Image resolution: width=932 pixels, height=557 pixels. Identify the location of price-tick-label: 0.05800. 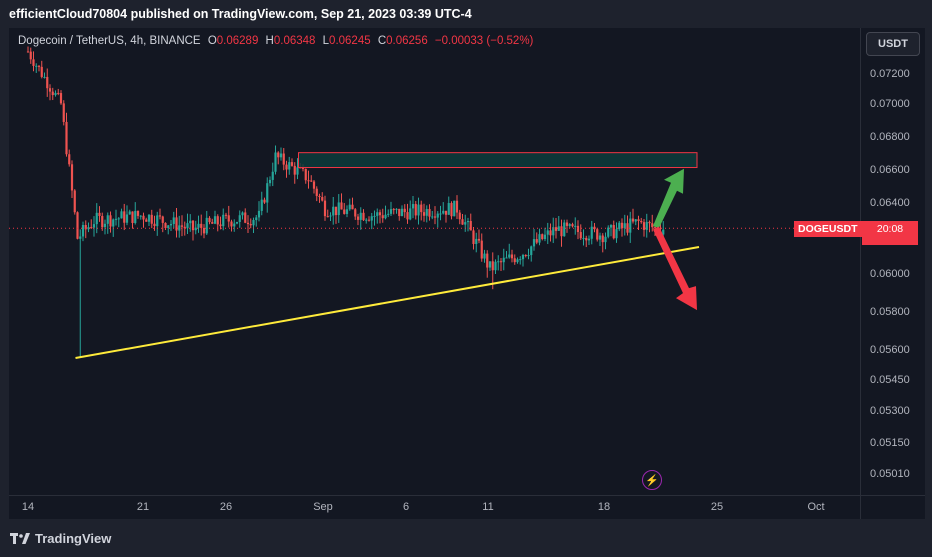
(890, 312).